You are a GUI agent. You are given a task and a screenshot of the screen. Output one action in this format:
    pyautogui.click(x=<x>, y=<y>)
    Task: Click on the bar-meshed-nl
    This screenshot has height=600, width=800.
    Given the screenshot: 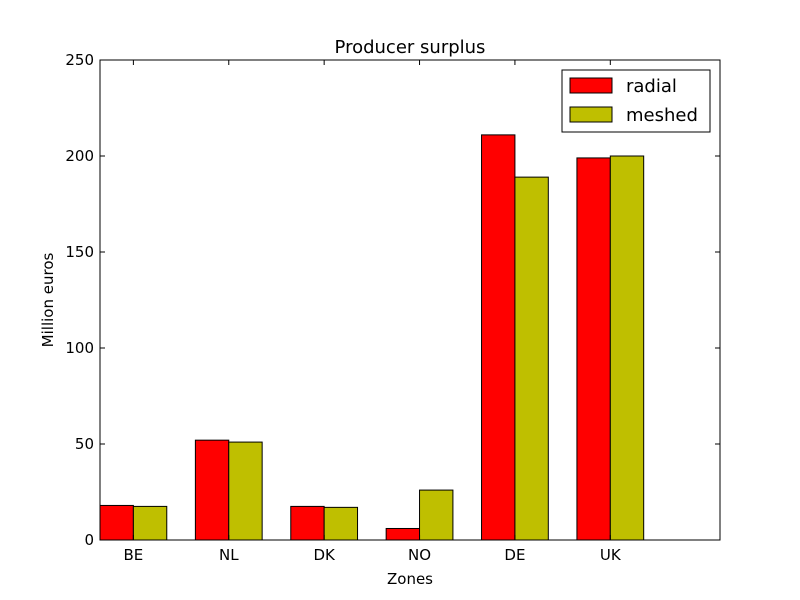 What is the action you would take?
    pyautogui.click(x=245, y=491)
    